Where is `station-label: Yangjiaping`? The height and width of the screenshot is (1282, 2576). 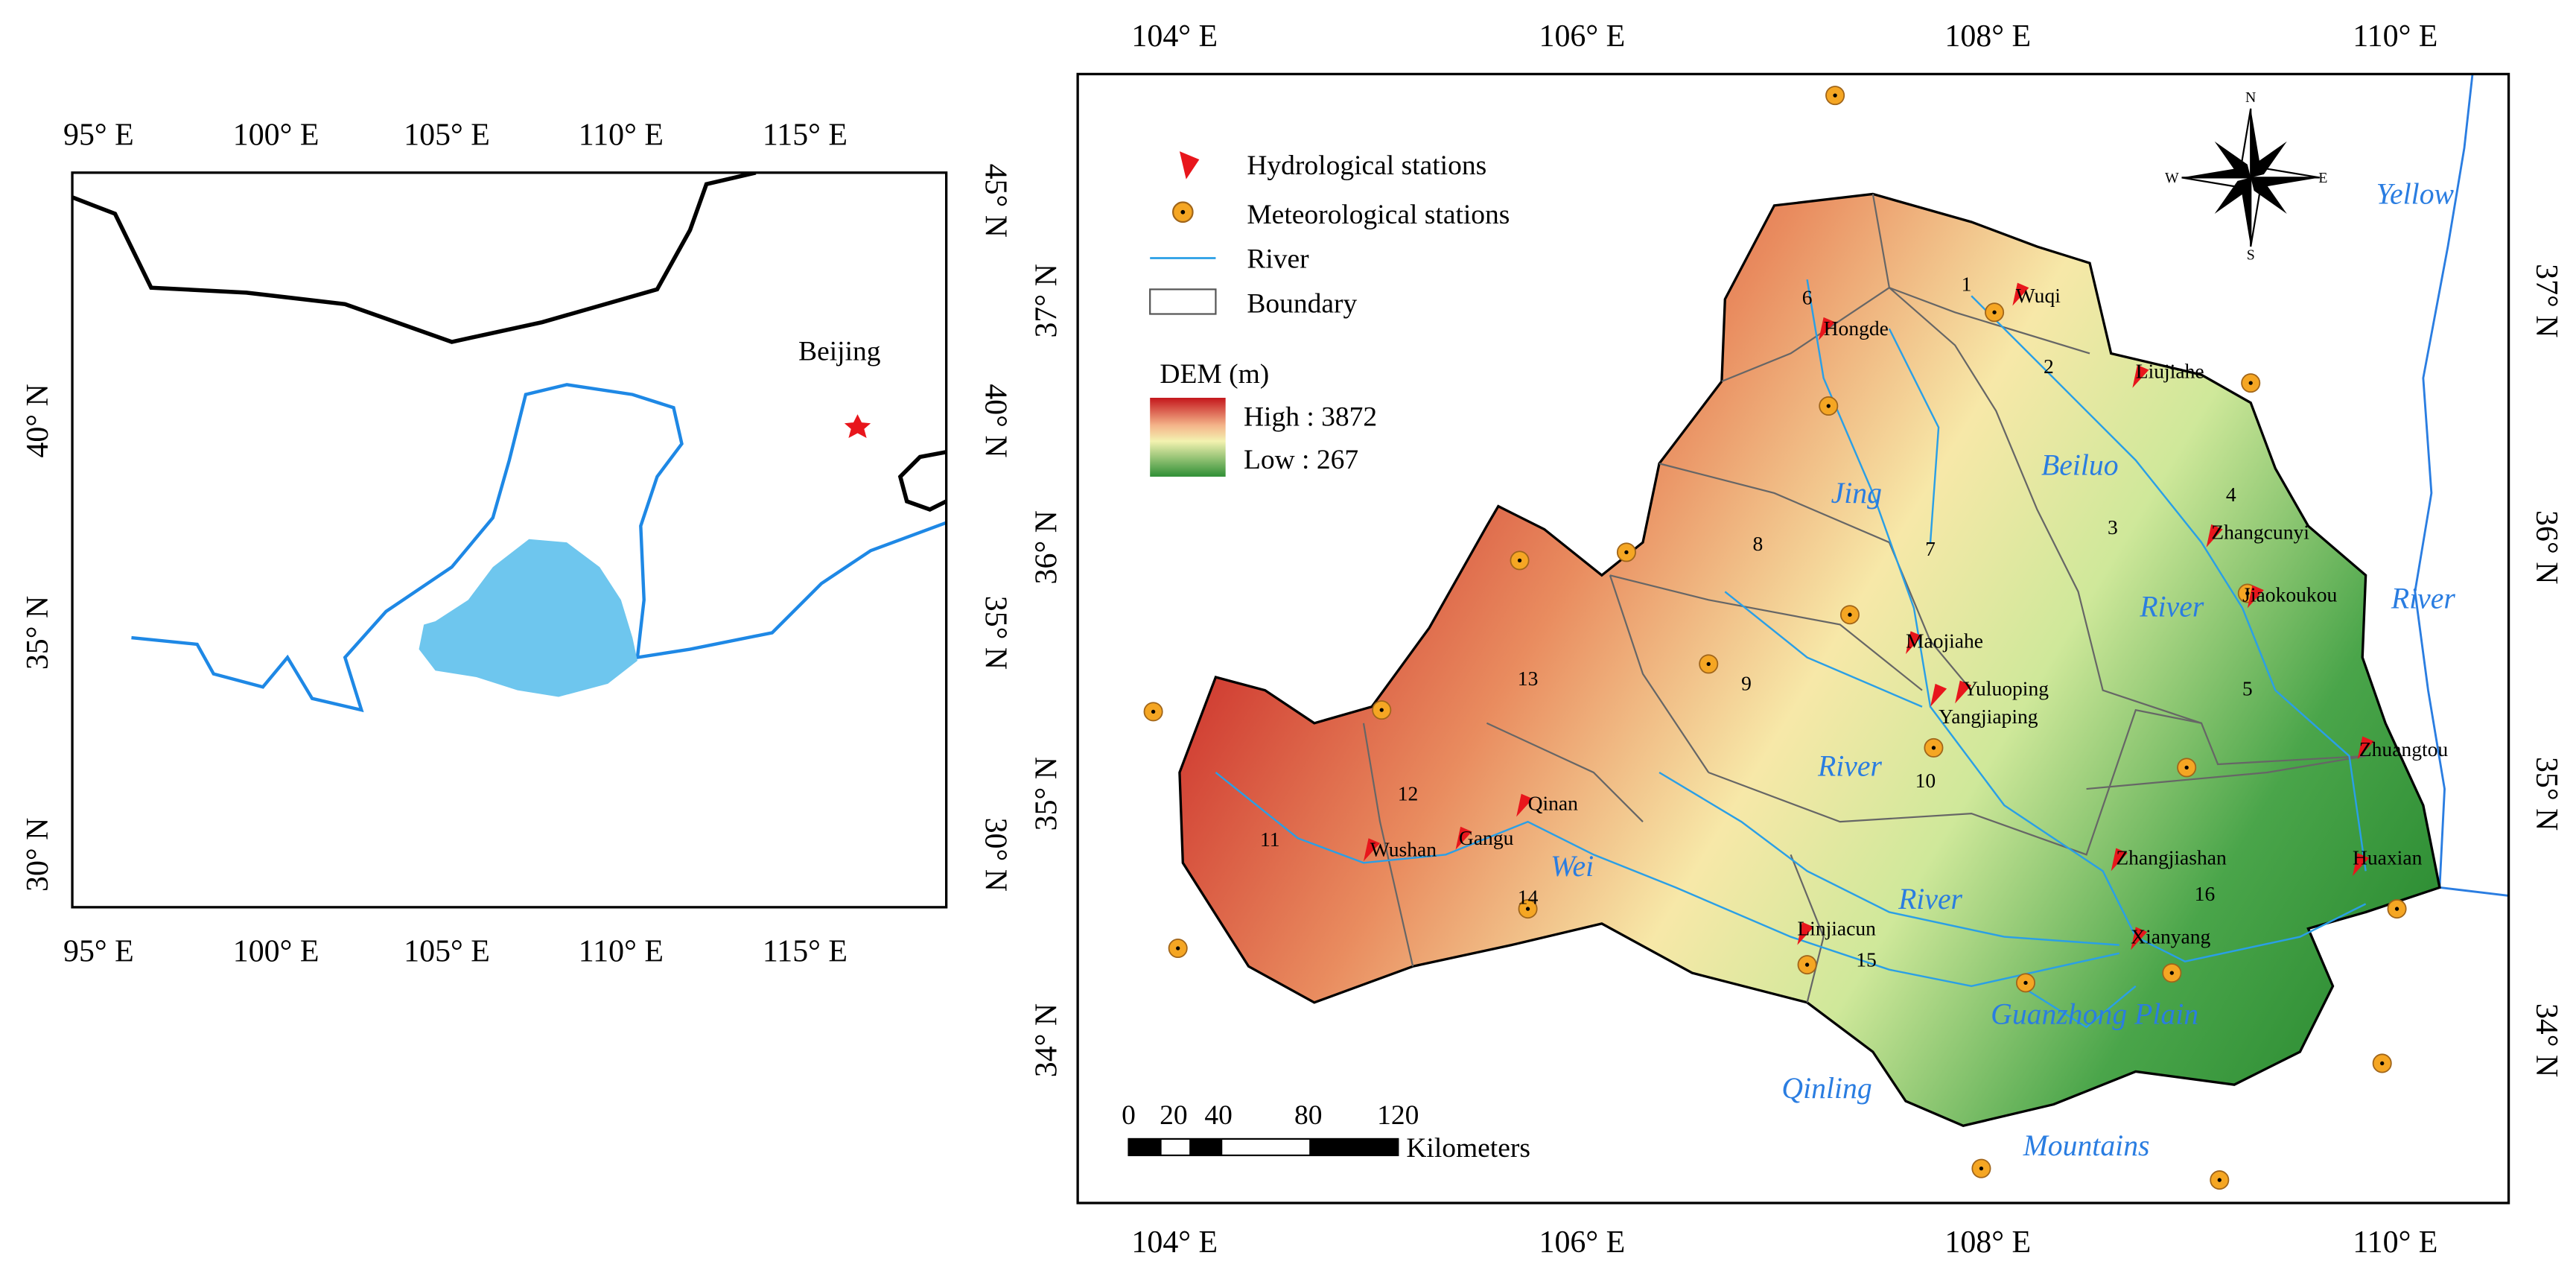
station-label: Yangjiaping is located at coordinates (1988, 716).